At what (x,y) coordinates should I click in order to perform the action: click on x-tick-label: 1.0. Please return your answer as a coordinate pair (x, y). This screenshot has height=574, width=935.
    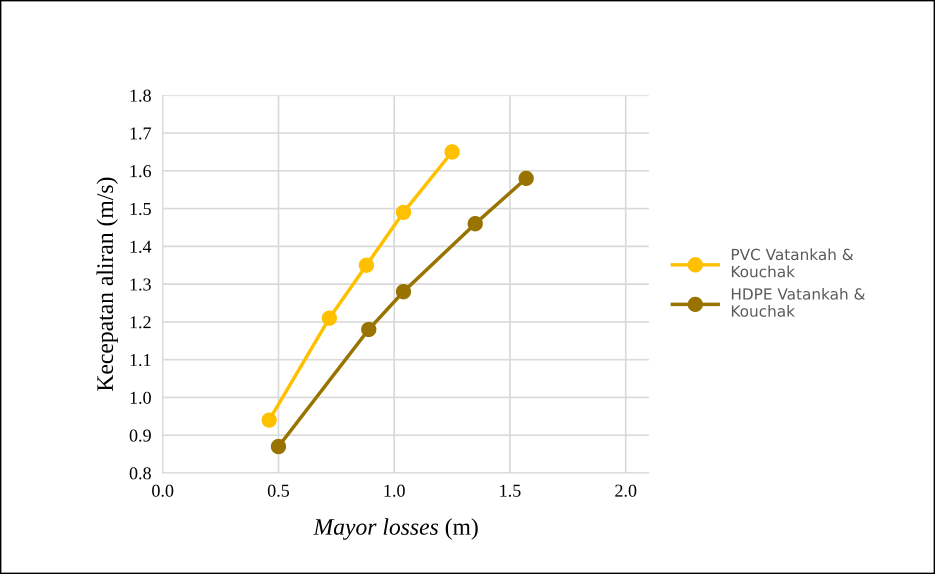
    Looking at the image, I should click on (394, 490).